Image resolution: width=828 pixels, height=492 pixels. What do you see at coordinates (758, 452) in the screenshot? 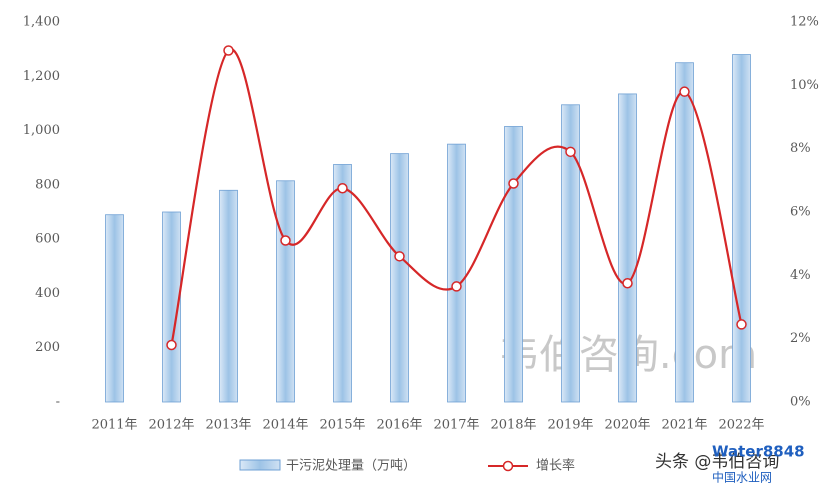
I see `logo: Water8848` at bounding box center [758, 452].